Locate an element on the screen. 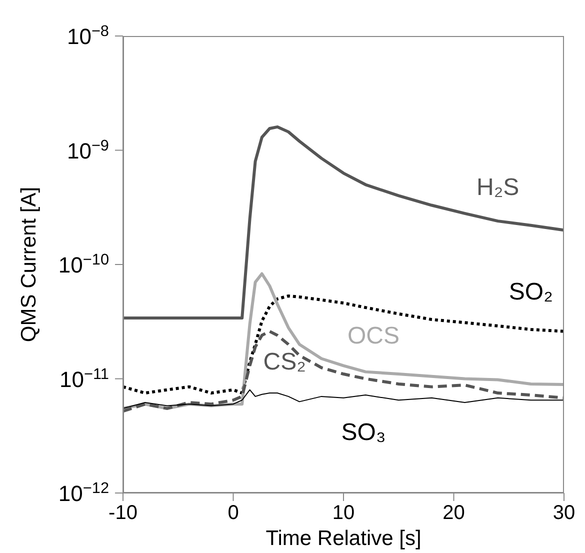  y-tick-label: 10$^{−11}$ is located at coordinates (84, 378).